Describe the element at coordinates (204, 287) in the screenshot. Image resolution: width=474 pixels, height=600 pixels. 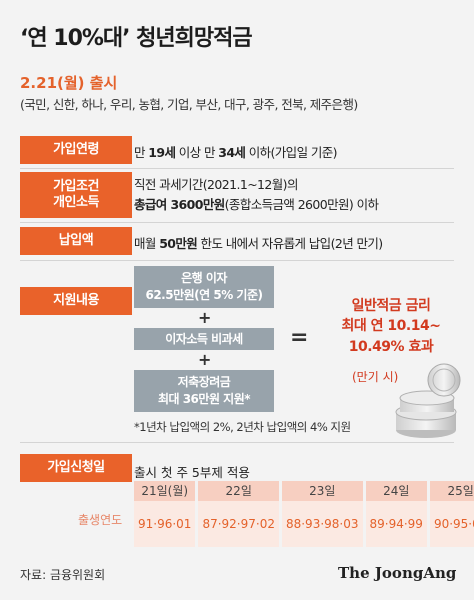
I see `bank-interest-box: 은행 이자 62.5만원(연 5% 기준)` at that location.